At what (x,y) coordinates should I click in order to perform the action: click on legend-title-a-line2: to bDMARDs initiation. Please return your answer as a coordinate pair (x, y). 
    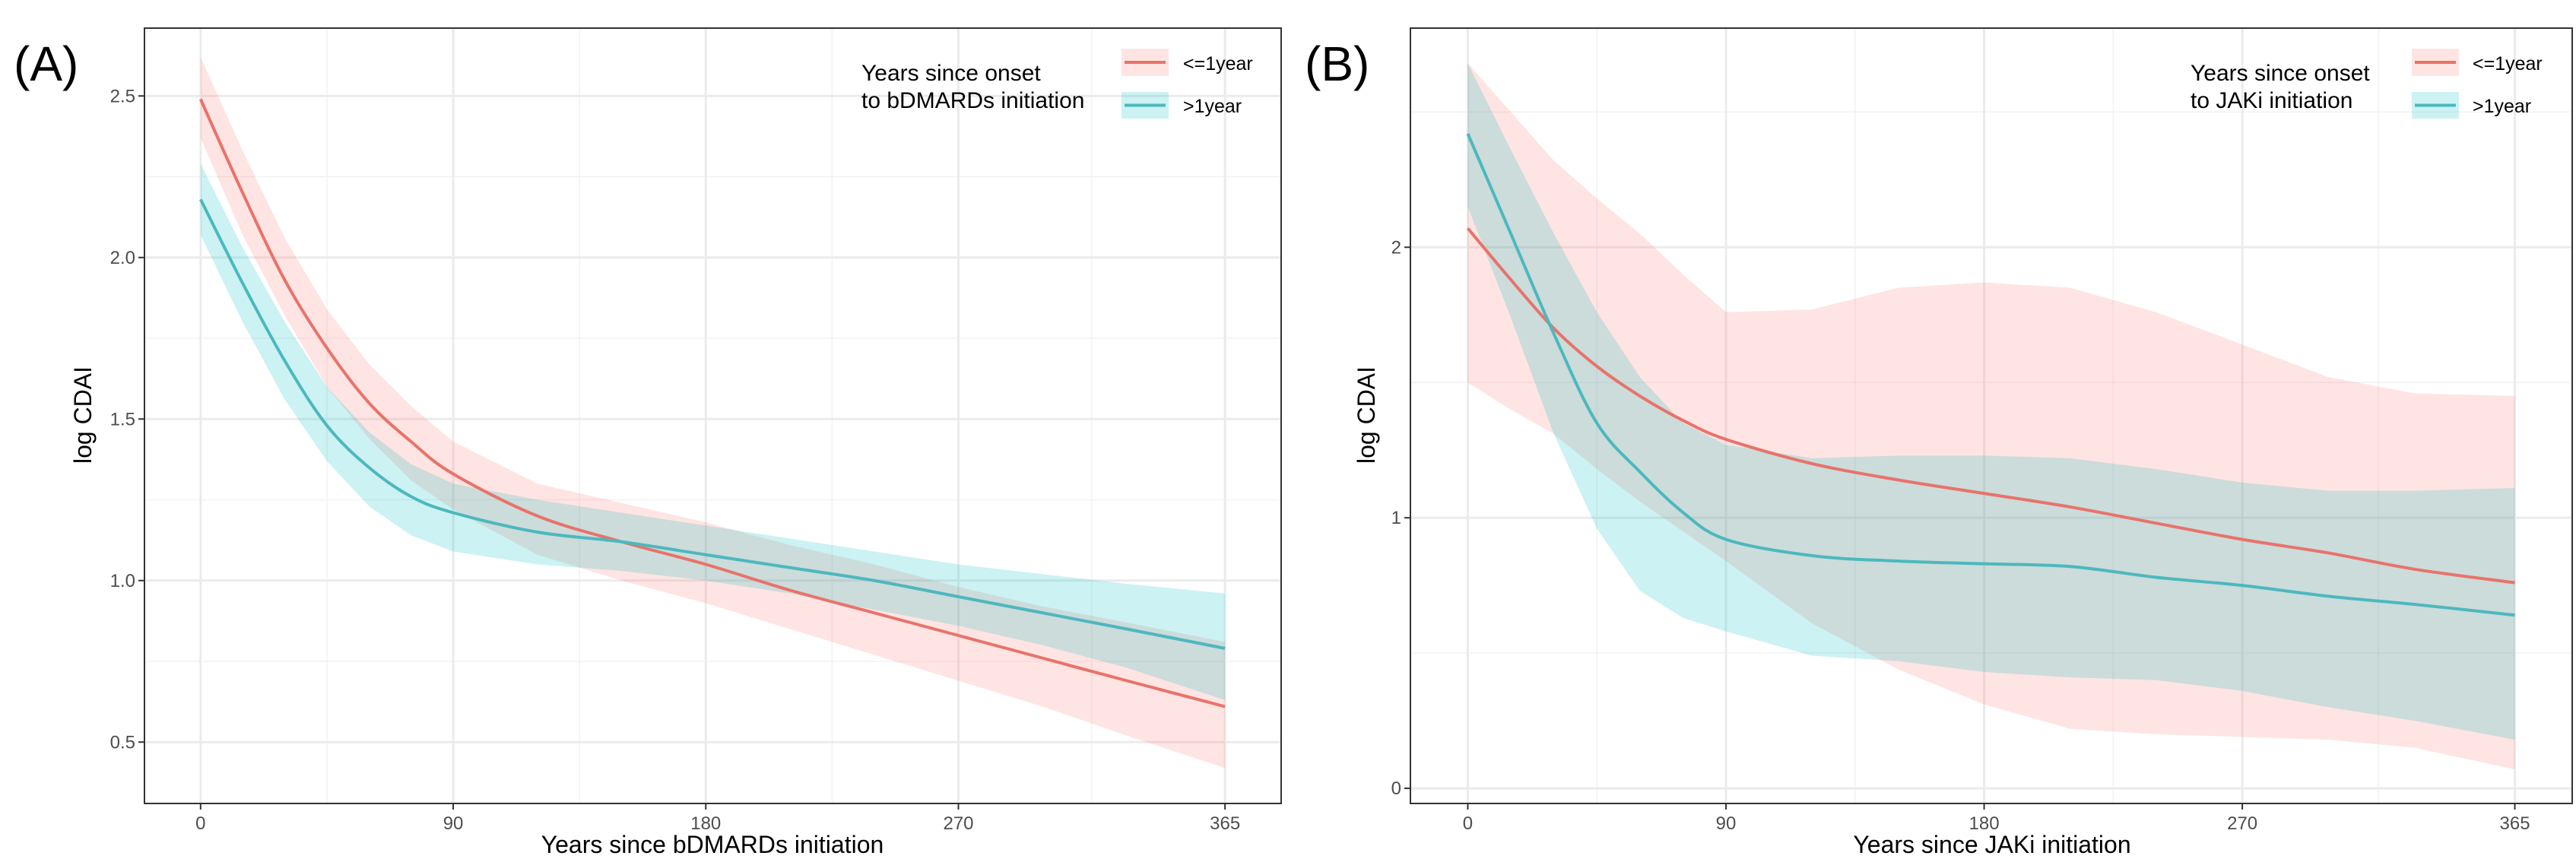
    Looking at the image, I should click on (972, 100).